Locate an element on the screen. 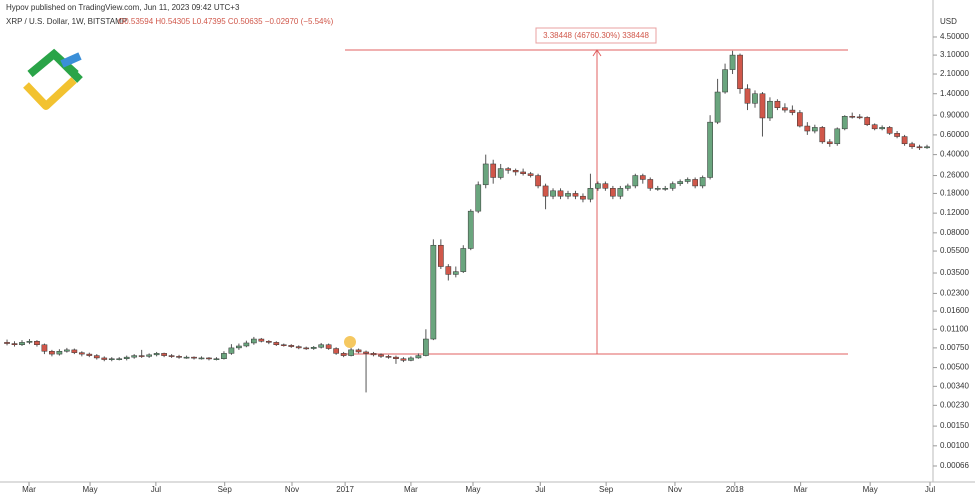 This screenshot has height=496, width=975. symbol-title: XRP / U.S. Dollar, 1W, BITSTAMP is located at coordinates (66, 21).